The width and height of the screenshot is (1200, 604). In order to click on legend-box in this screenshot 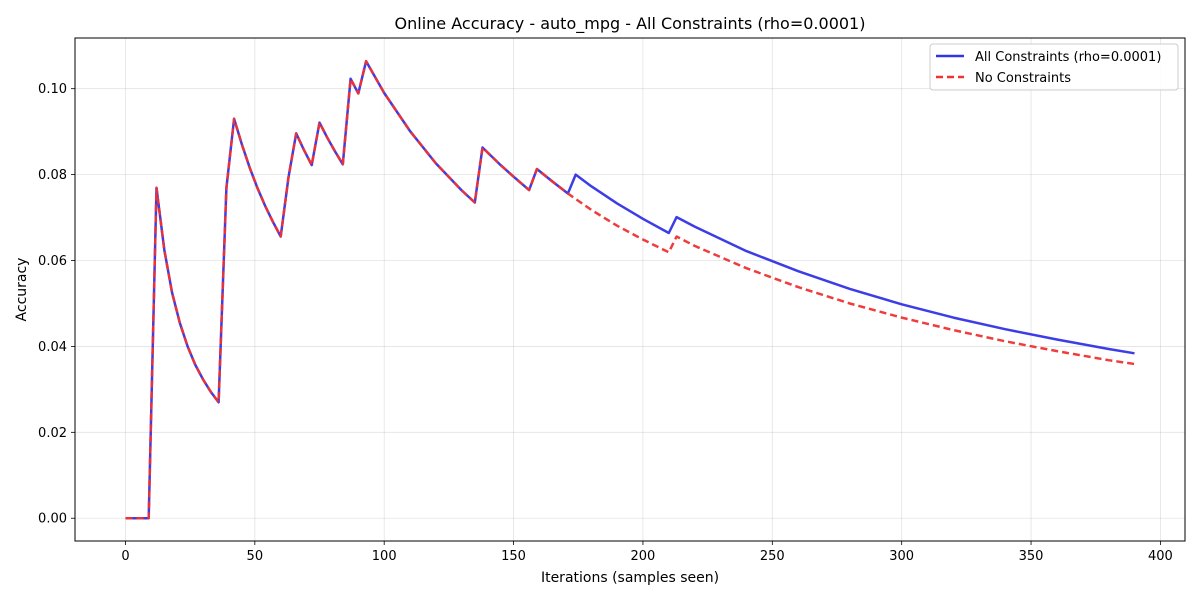, I will do `click(1054, 67)`.